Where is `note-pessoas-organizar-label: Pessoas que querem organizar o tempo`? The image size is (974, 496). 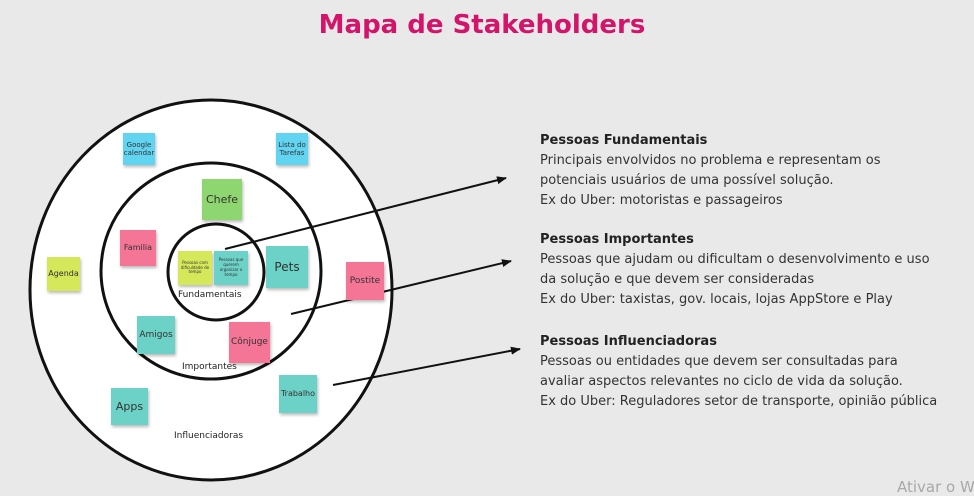
note-pessoas-organizar-label: Pessoas que querem organizar o tempo is located at coordinates (231, 267).